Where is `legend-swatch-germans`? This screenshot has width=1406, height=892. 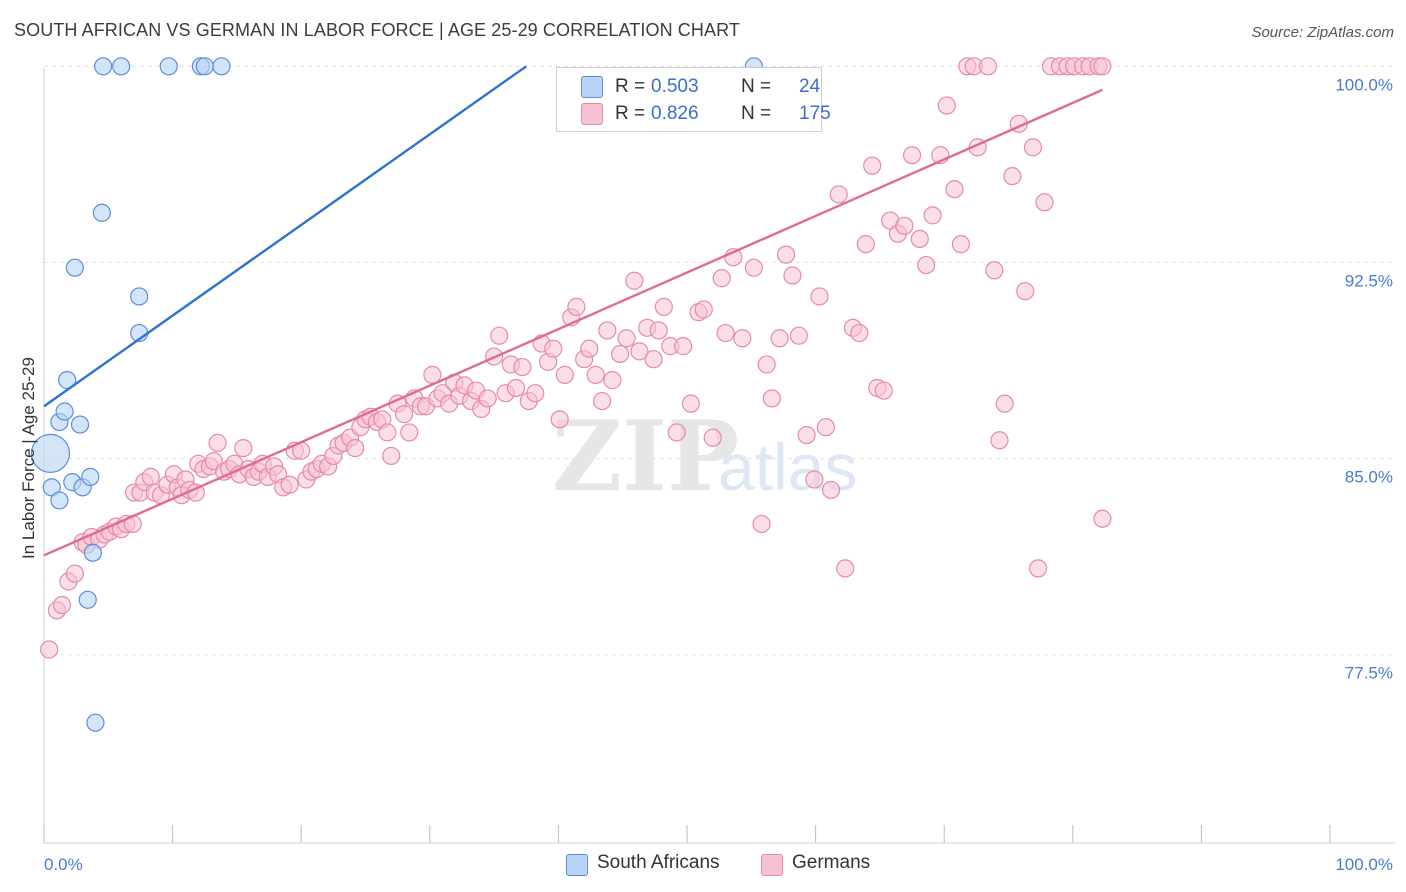
legend-swatch-germans is located at coordinates (592, 114).